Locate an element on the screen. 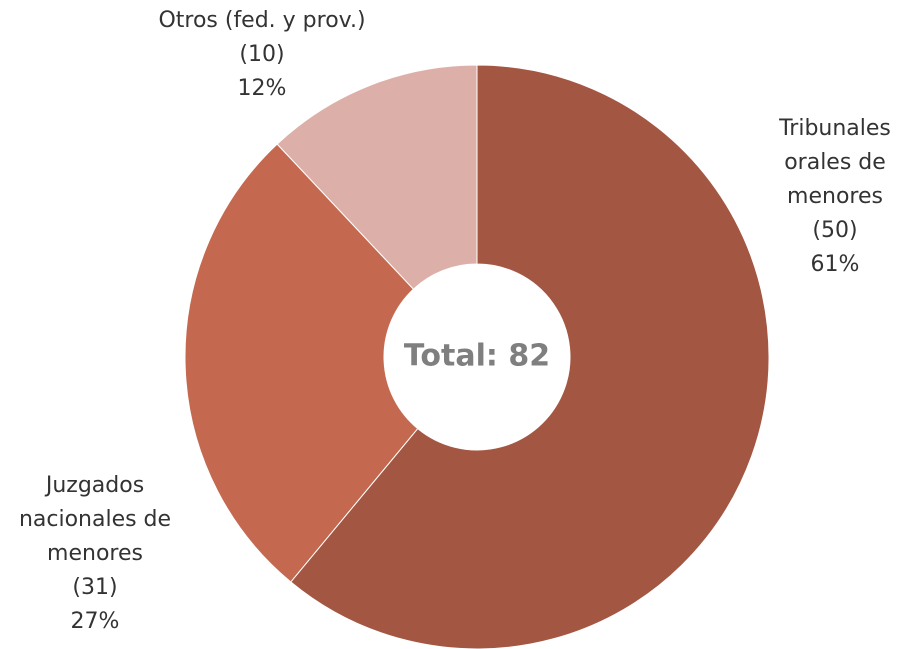 This screenshot has height=649, width=910. slice-label: Otros (fed. y prov.) (10) 12% is located at coordinates (262, 55).